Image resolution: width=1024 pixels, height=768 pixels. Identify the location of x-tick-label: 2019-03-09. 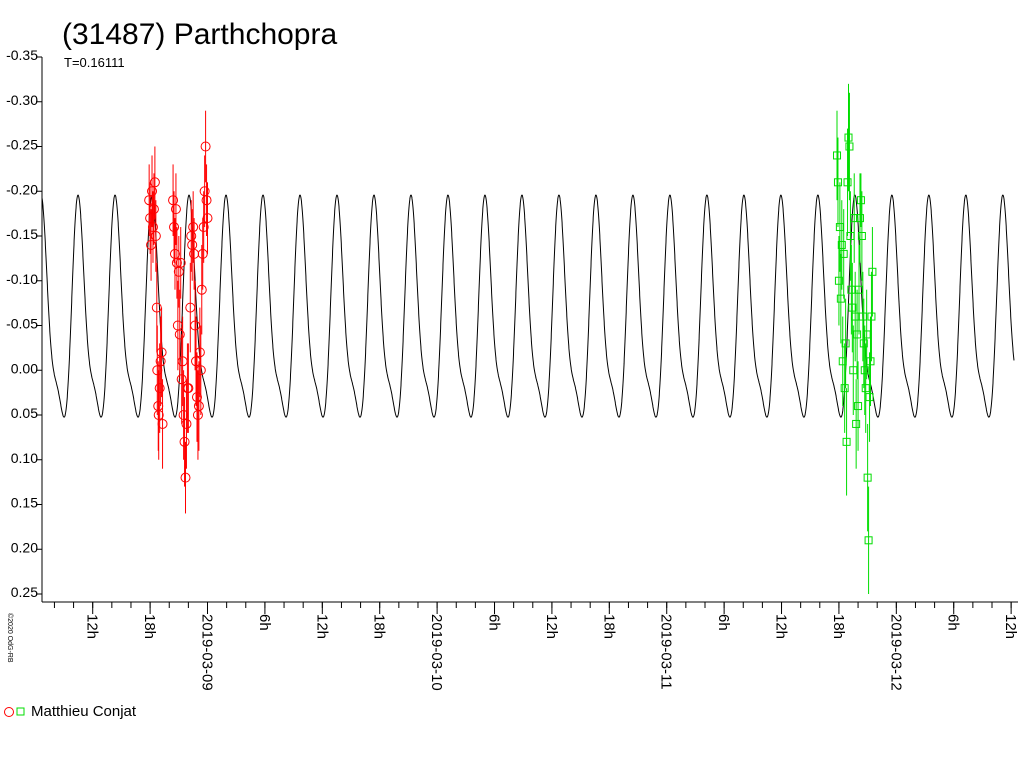
(207, 652).